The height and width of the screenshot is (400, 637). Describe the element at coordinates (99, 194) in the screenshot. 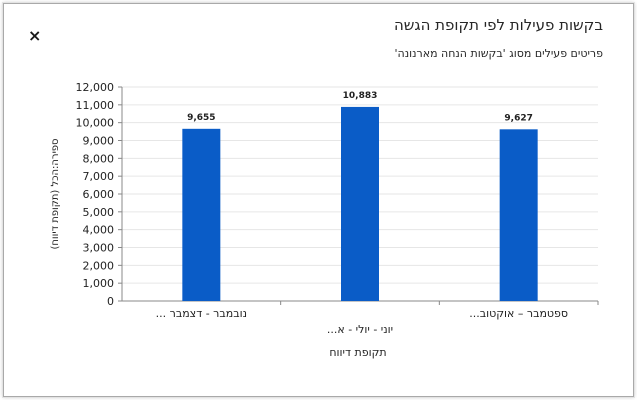

I see `y-tick-label: 6,000` at that location.